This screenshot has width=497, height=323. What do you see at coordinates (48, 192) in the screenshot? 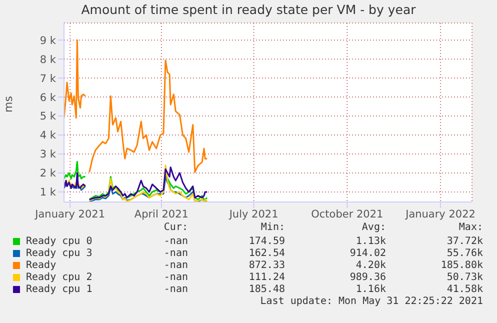
I see `y-tick-label: 1 k` at bounding box center [48, 192].